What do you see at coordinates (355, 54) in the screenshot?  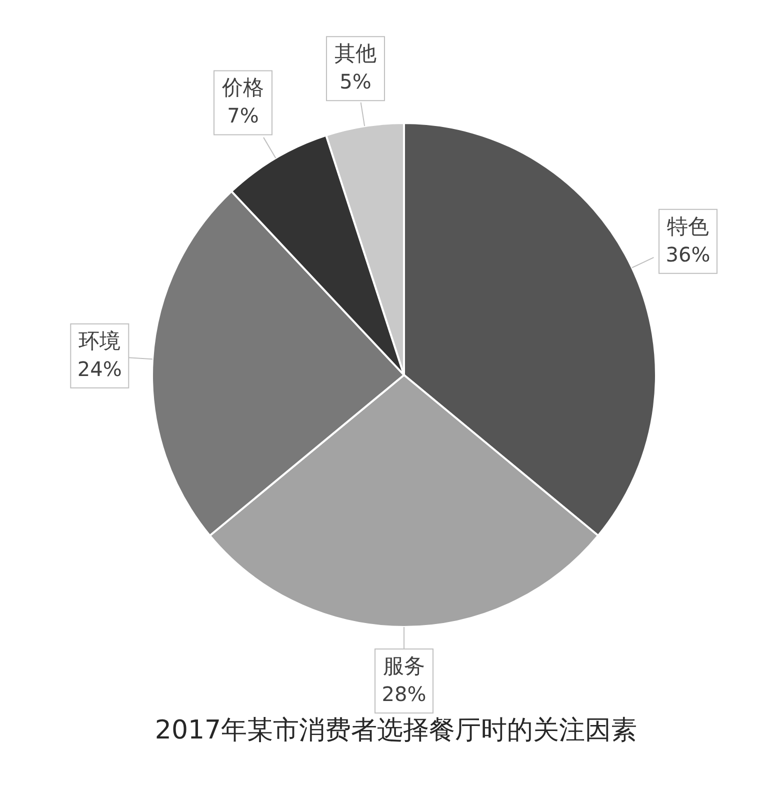 I see `slice-label: 其他` at bounding box center [355, 54].